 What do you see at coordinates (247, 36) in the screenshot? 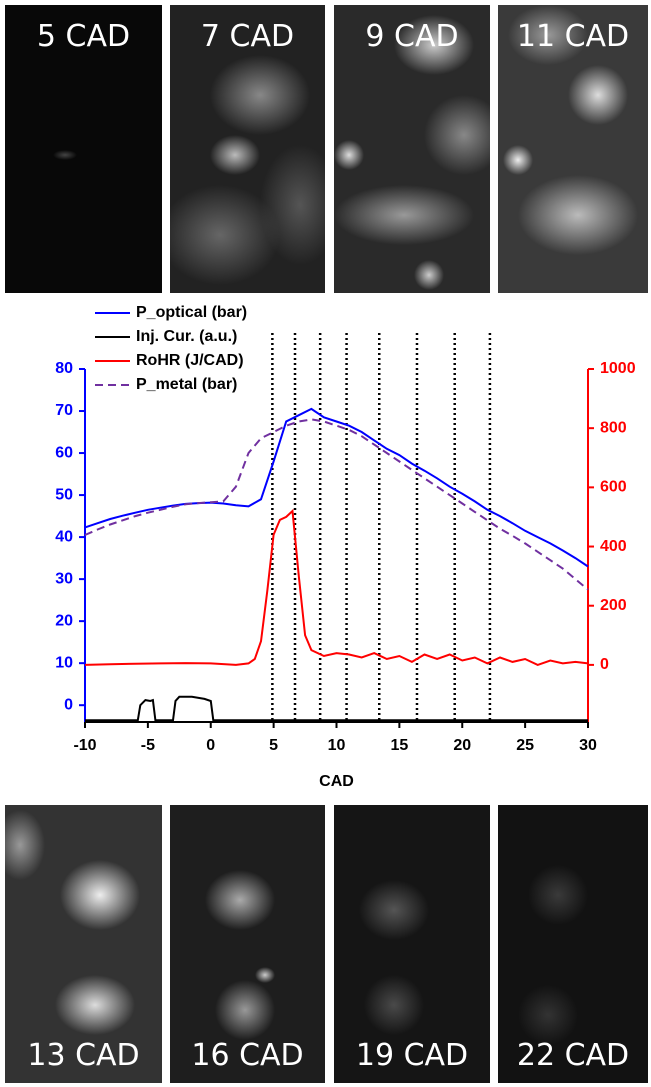
I see `panel-label: 7 CAD` at bounding box center [247, 36].